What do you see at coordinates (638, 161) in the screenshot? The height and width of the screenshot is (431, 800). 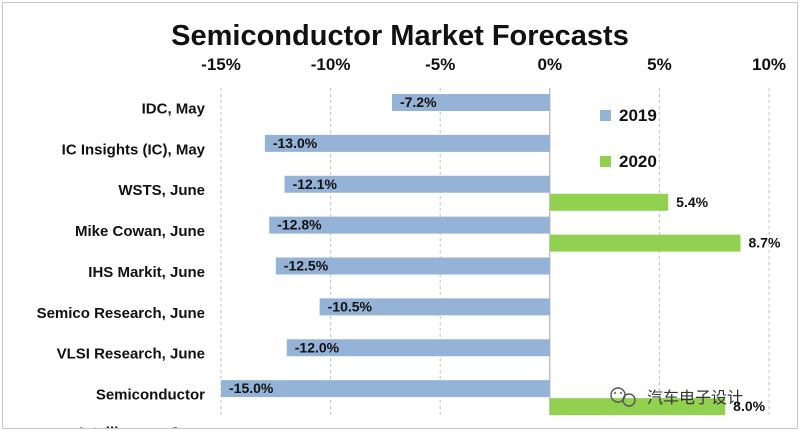 I see `legend-label-2020: 2020` at bounding box center [638, 161].